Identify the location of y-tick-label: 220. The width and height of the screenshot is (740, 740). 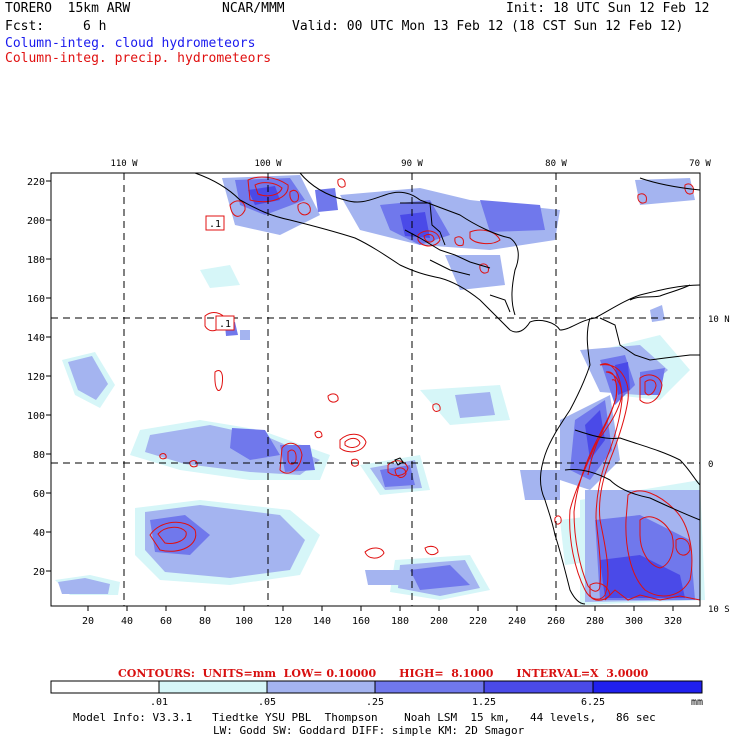
(36, 182).